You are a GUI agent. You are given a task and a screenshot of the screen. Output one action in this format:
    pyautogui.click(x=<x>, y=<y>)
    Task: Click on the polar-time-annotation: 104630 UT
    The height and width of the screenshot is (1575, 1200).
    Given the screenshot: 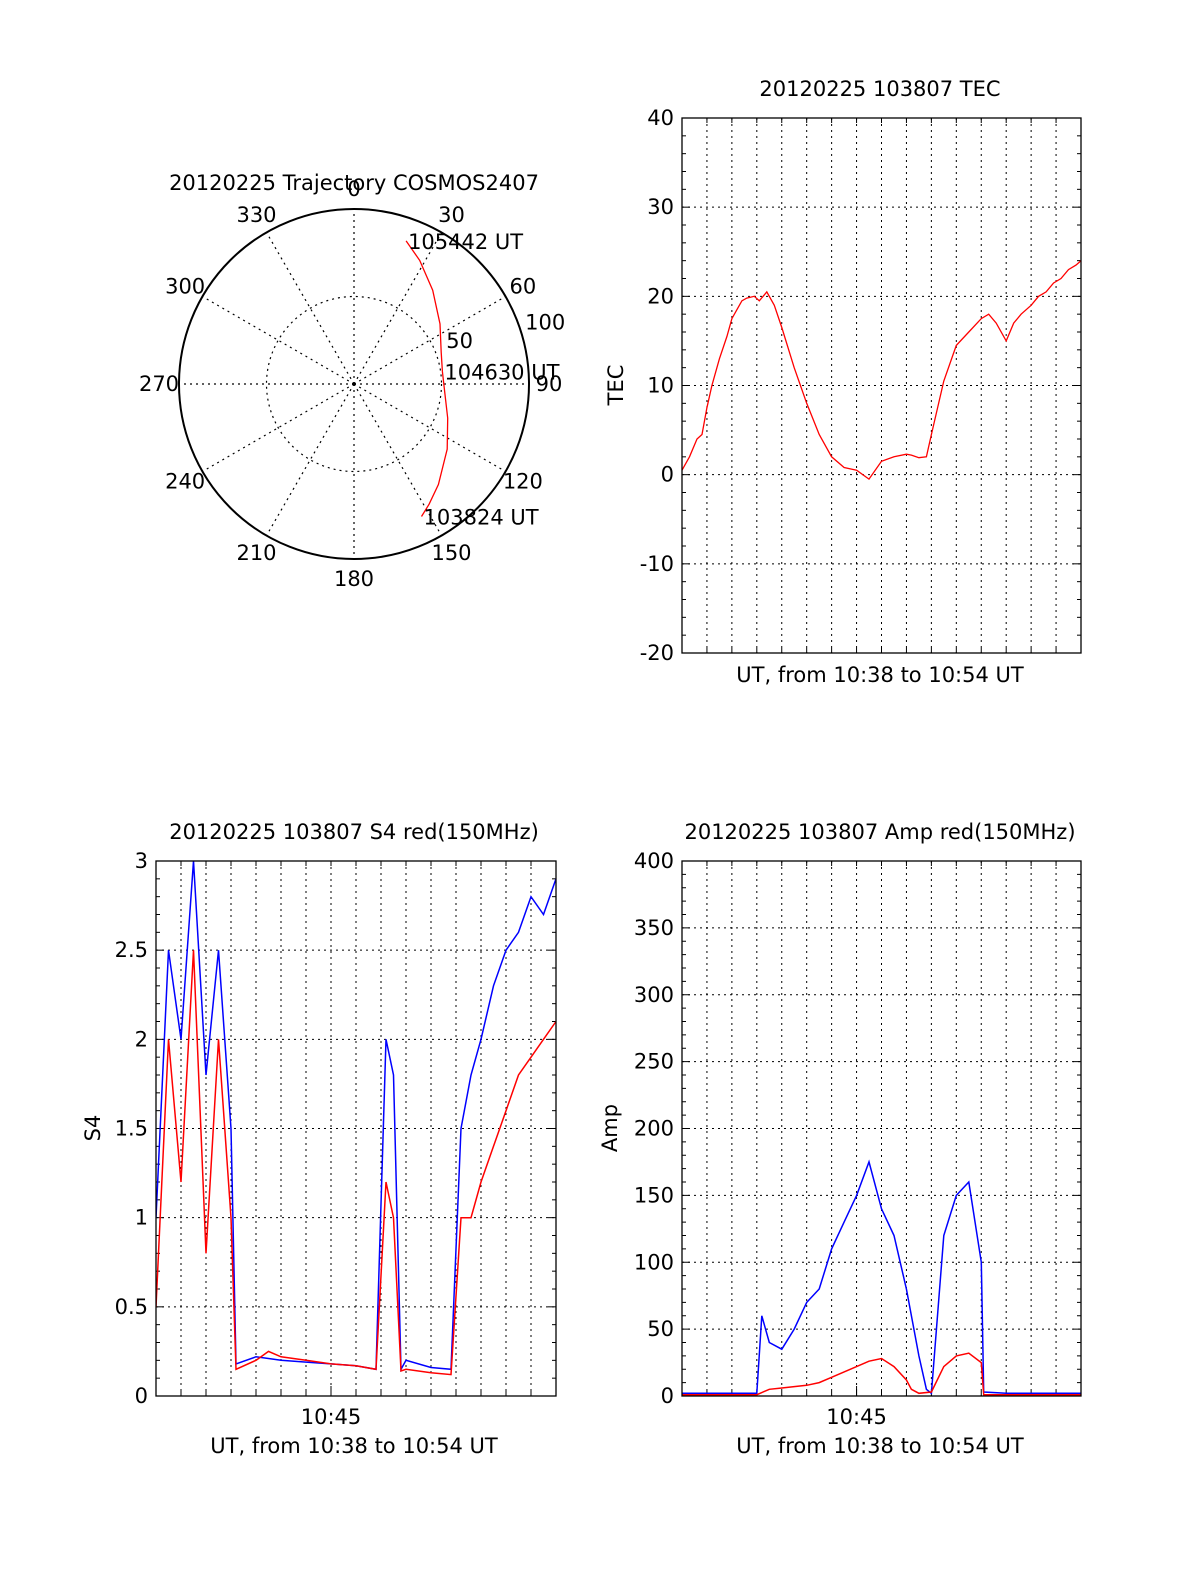 What is the action you would take?
    pyautogui.click(x=501, y=373)
    